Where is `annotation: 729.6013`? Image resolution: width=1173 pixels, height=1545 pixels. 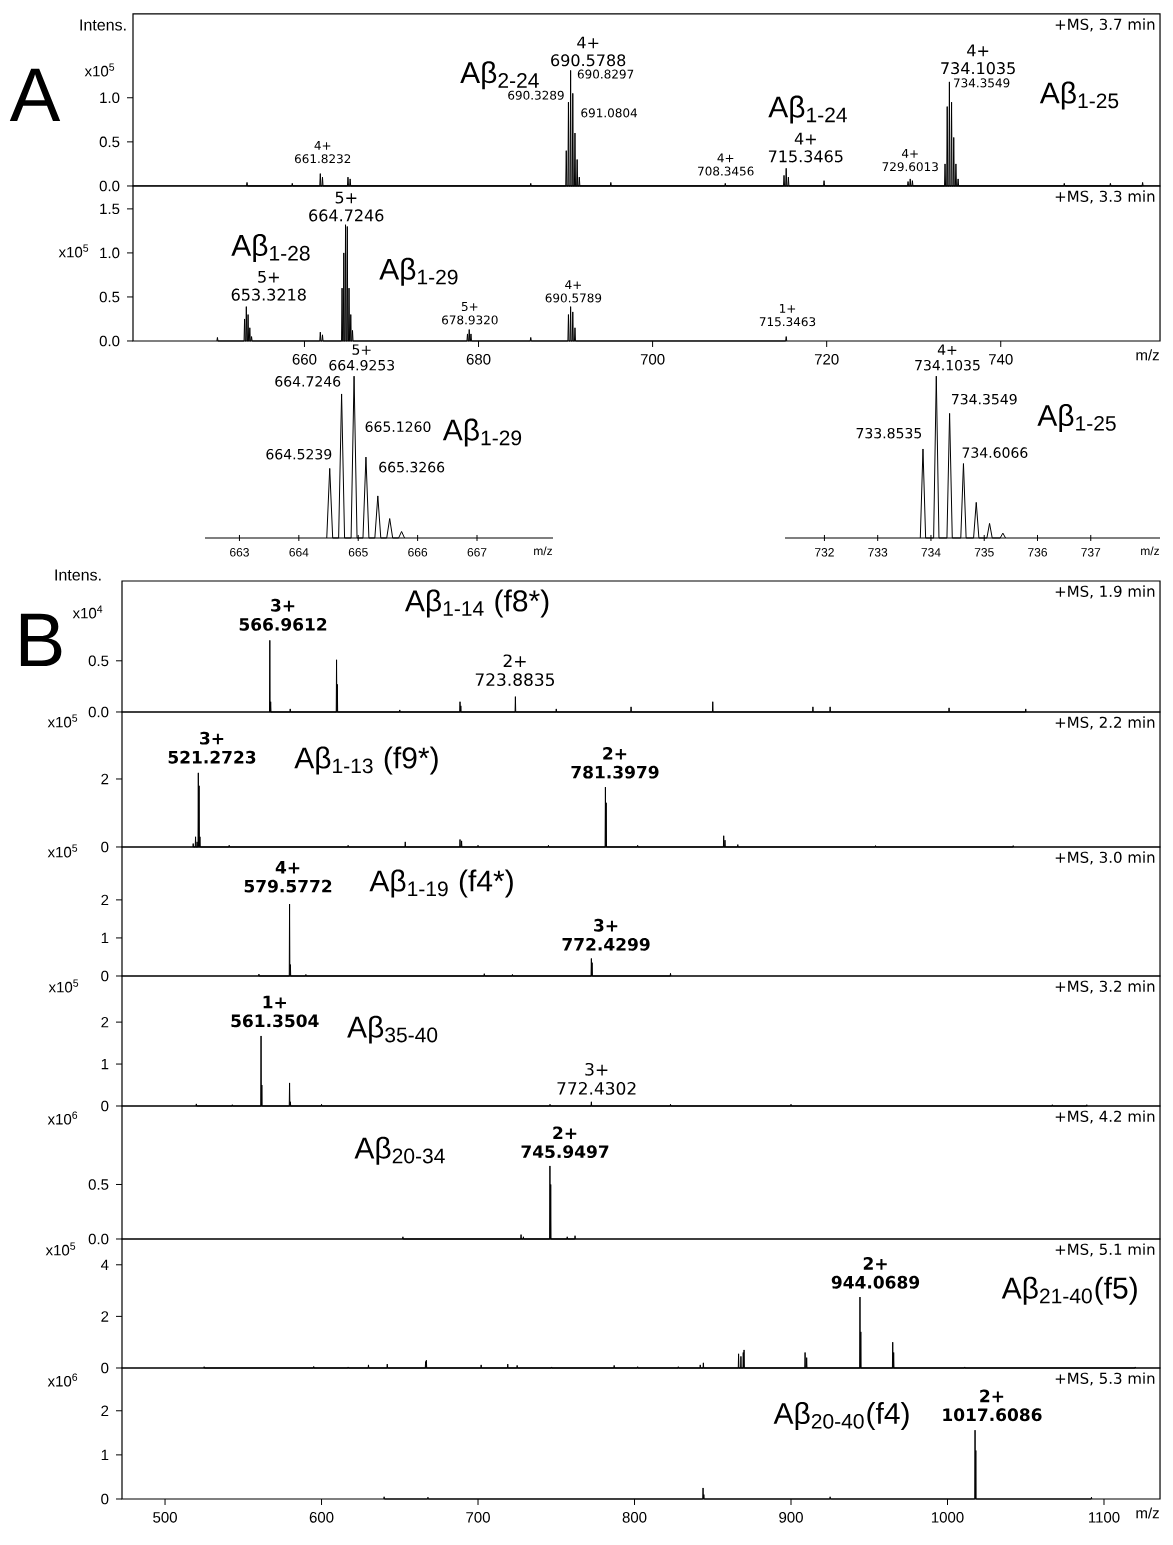
annotation: 729.6013 is located at coordinates (910, 167).